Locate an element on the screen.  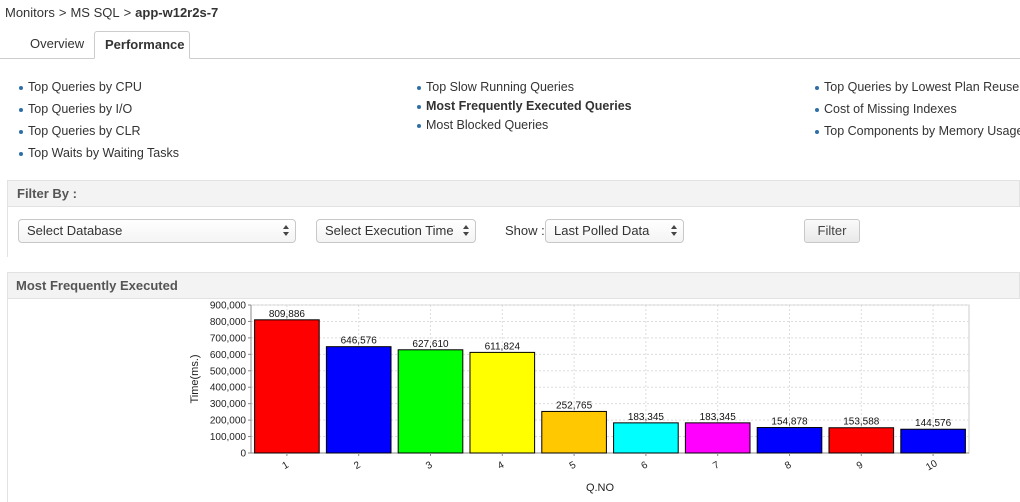
link-label: Most Blocked Queries is located at coordinates (487, 125).